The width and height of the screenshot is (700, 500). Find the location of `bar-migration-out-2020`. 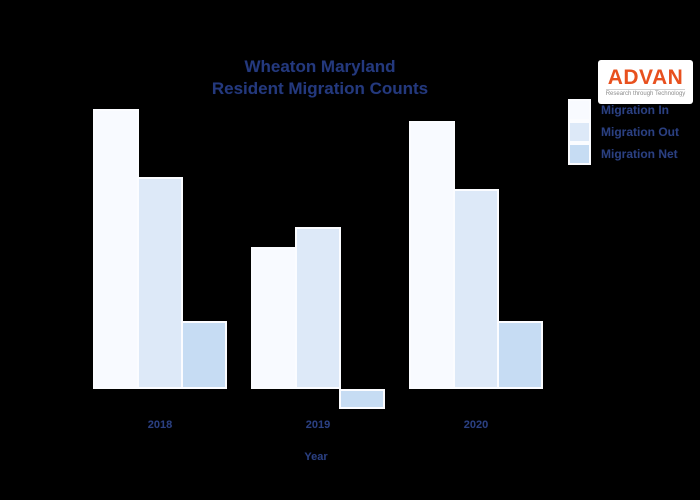

bar-migration-out-2020 is located at coordinates (476, 289).